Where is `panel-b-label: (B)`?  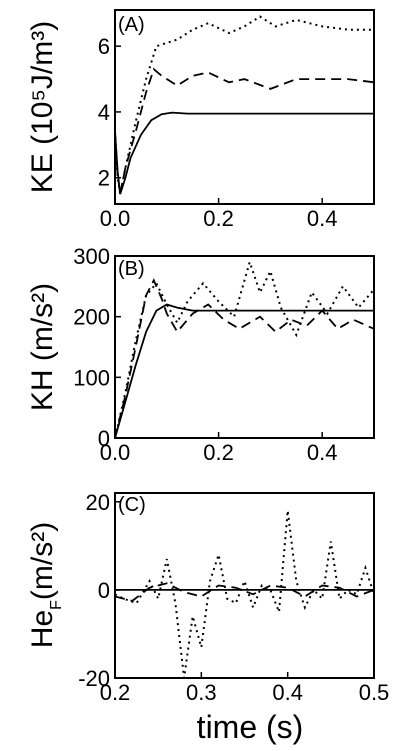 panel-b-label: (B) is located at coordinates (131, 269).